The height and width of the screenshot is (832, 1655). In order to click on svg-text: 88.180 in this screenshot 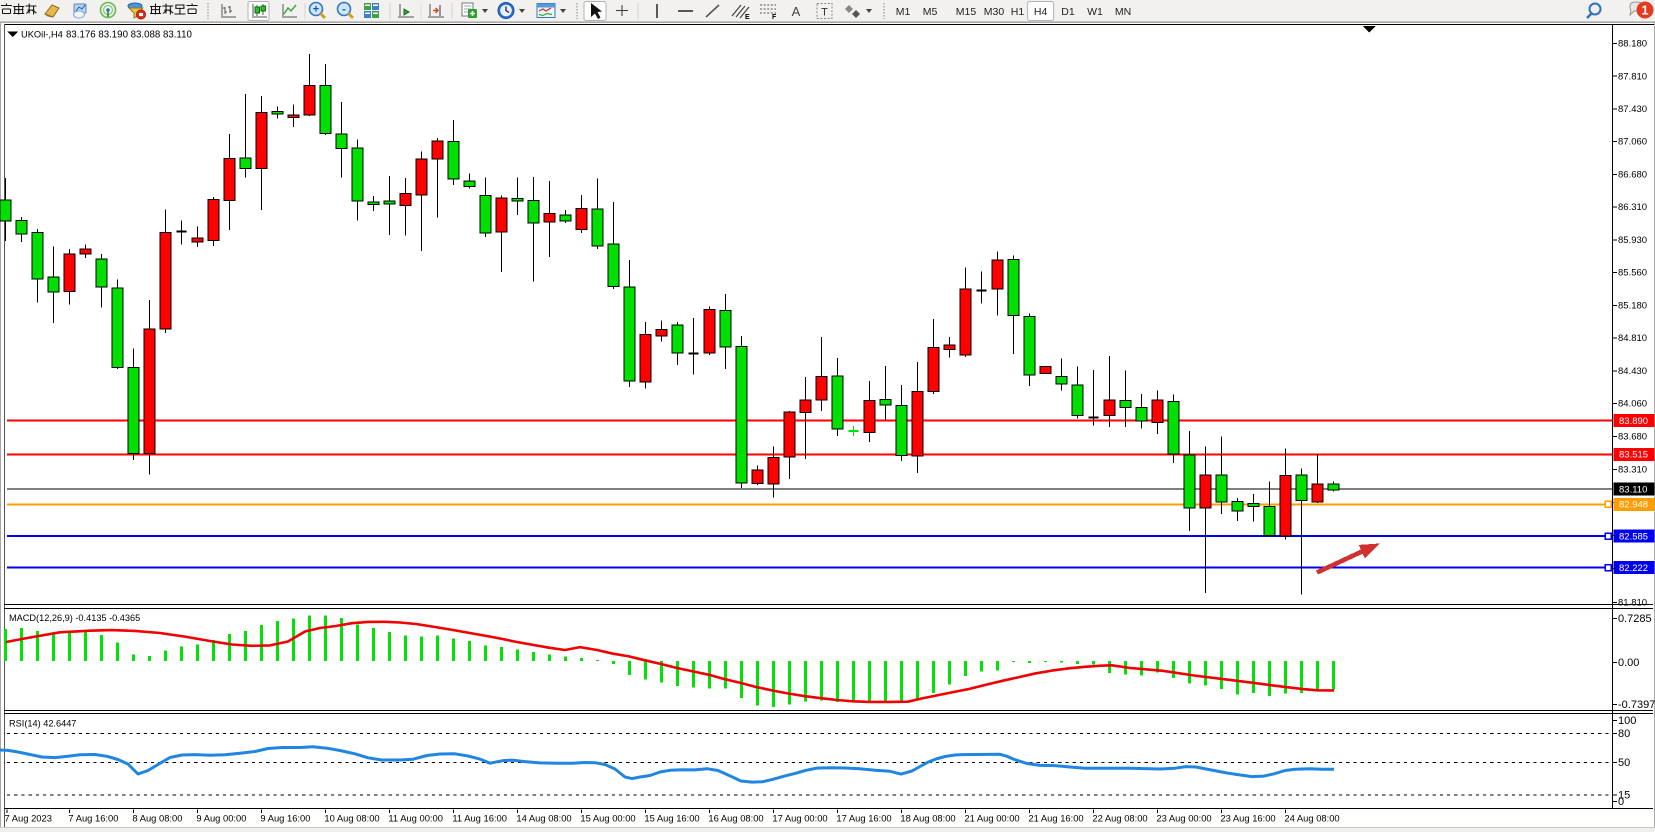, I will do `click(1632, 44)`.